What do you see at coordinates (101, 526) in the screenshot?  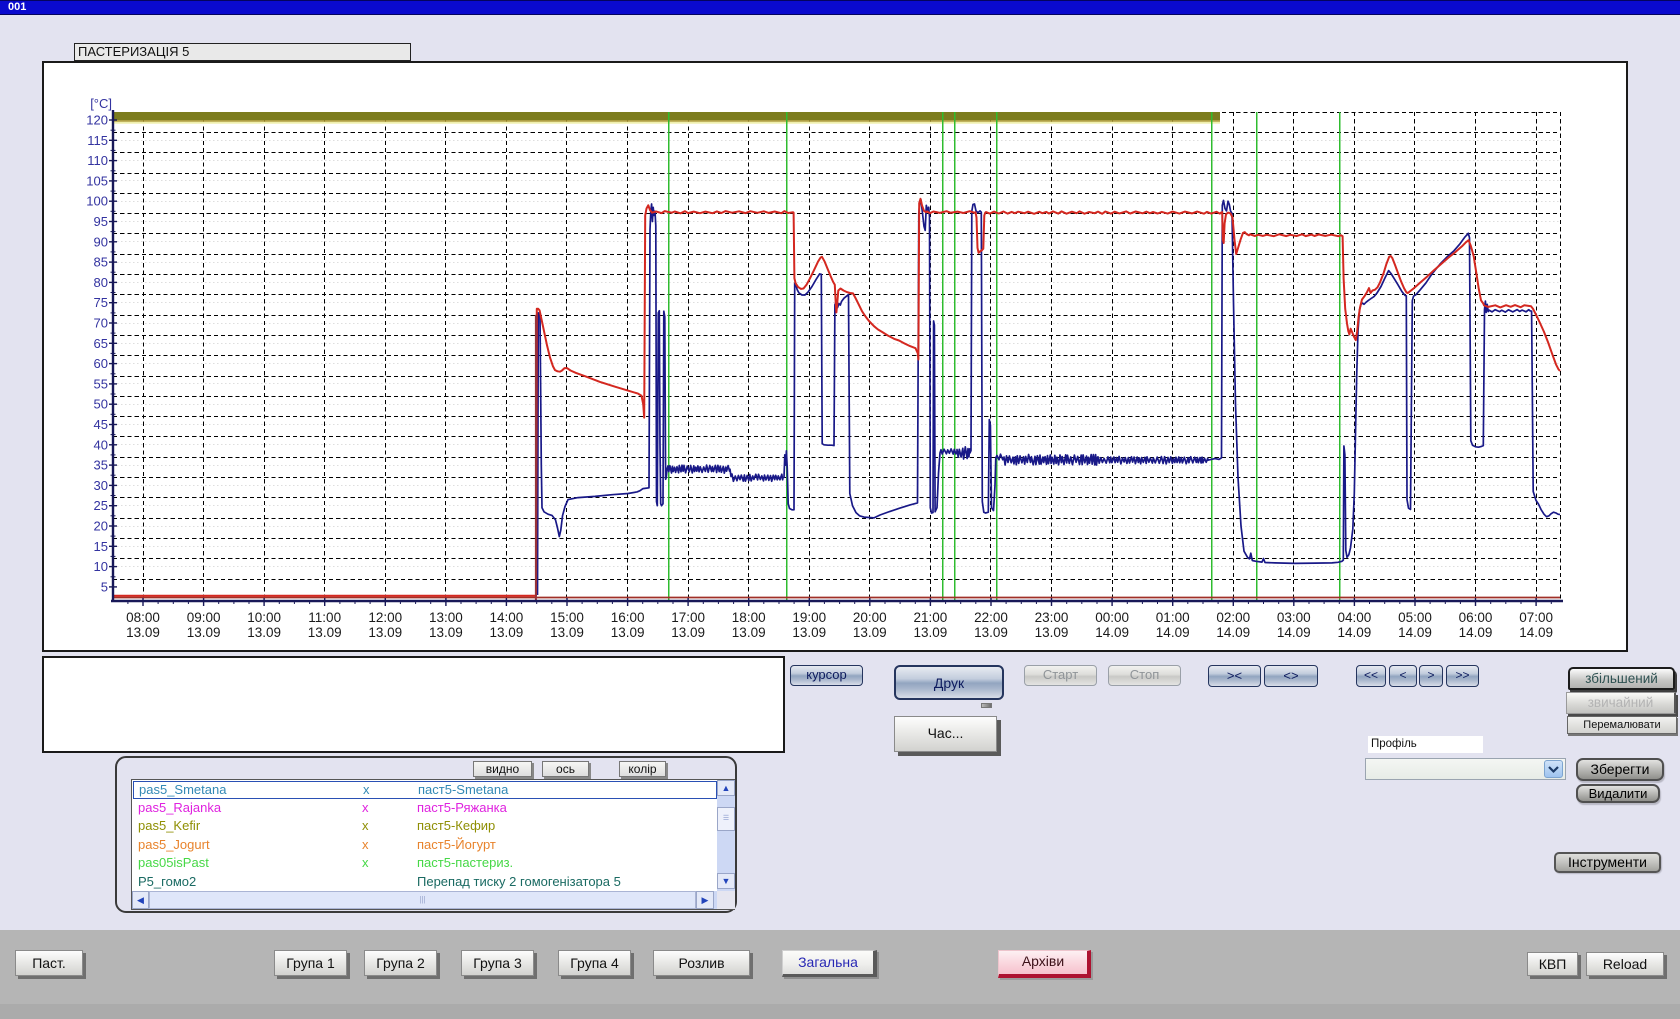 I see `svg-text: 20` at bounding box center [101, 526].